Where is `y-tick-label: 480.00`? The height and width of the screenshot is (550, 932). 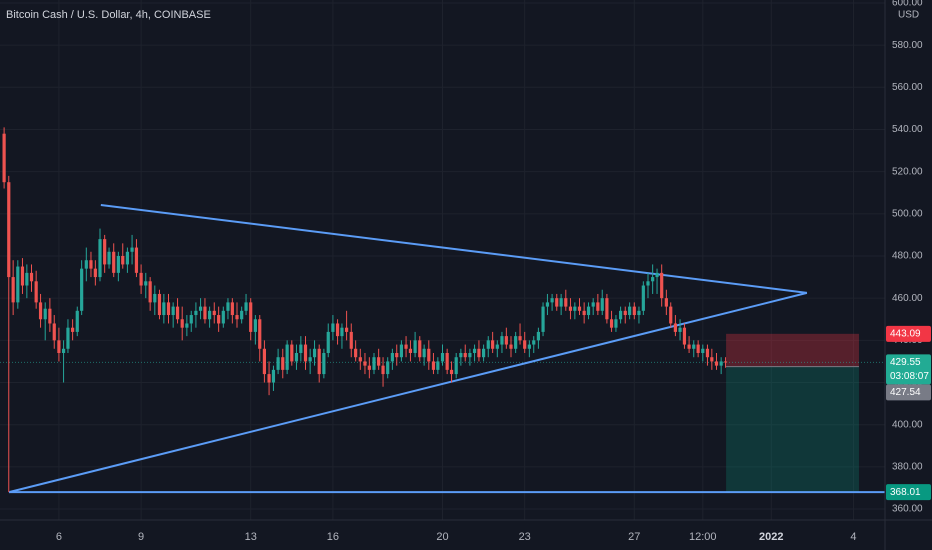
y-tick-label: 480.00 is located at coordinates (907, 256).